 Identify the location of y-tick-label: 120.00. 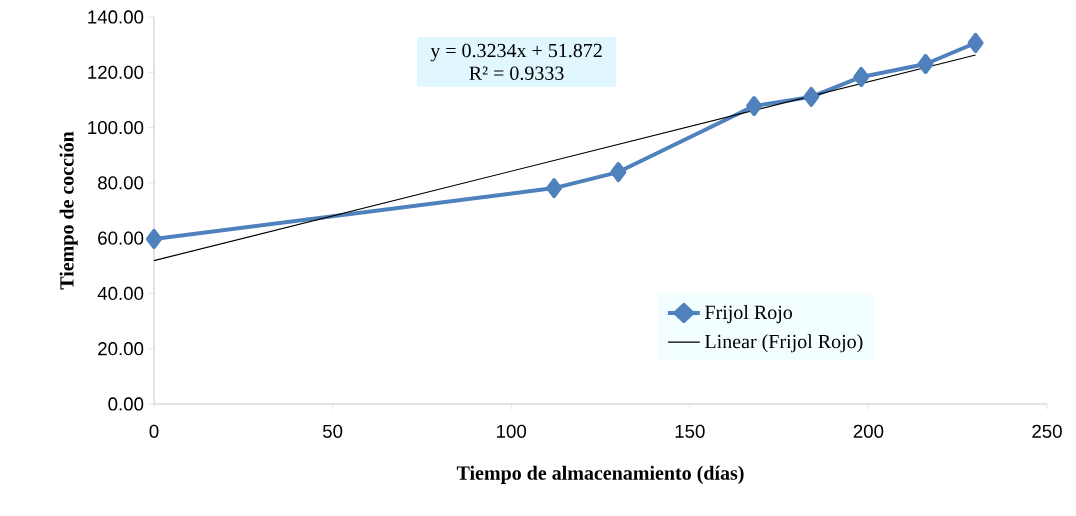
(116, 72).